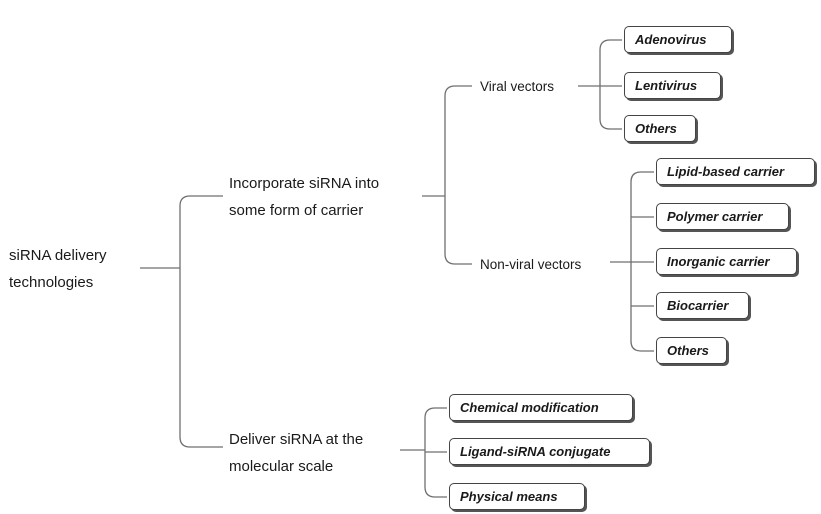  I want to click on branch-molecular-line2: molecular scale, so click(281, 466).